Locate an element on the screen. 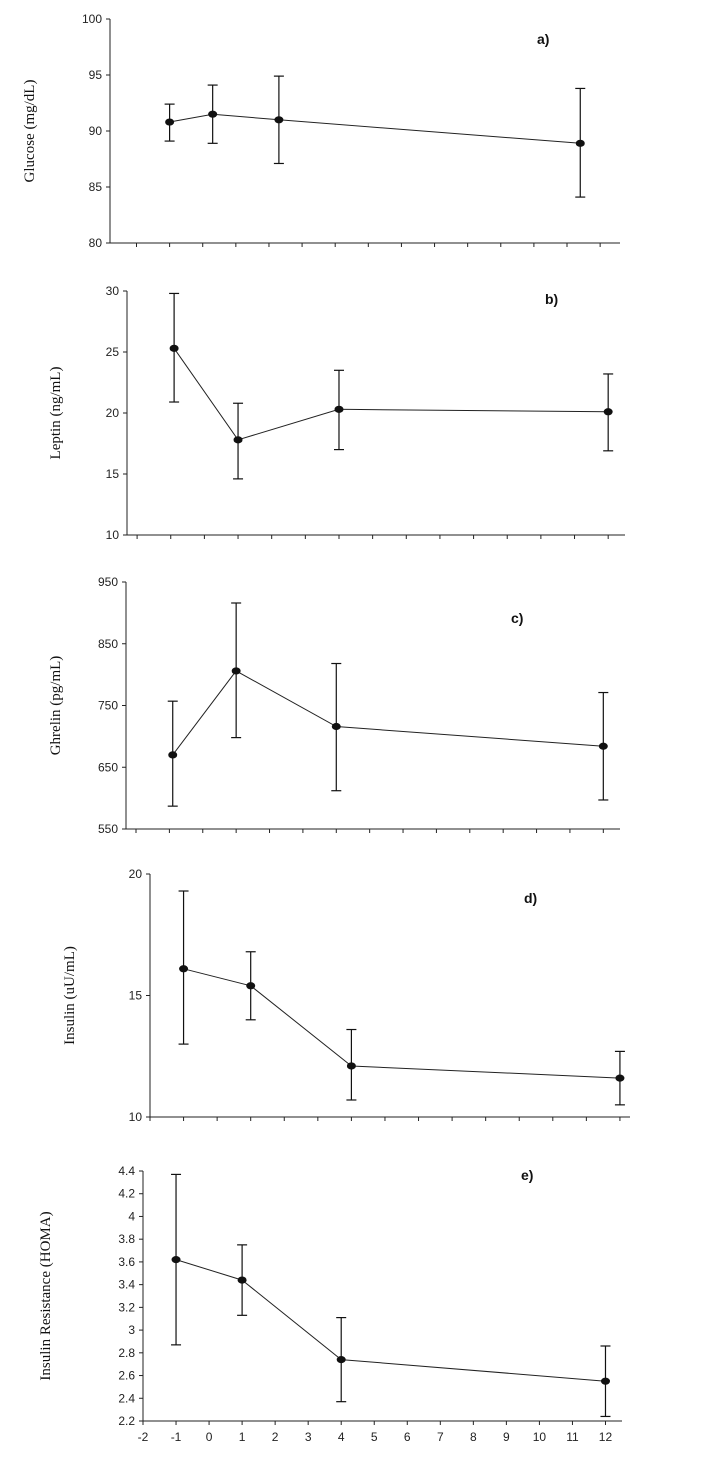 This screenshot has width=704, height=1476. y-tick-label: 650 is located at coordinates (108, 767).